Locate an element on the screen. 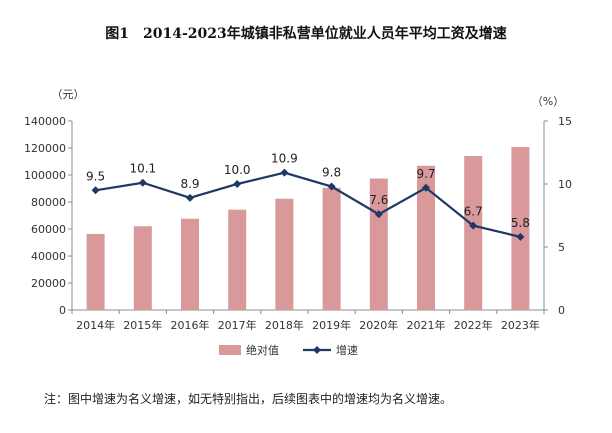  x-tick-label: 2017年 is located at coordinates (237, 325).